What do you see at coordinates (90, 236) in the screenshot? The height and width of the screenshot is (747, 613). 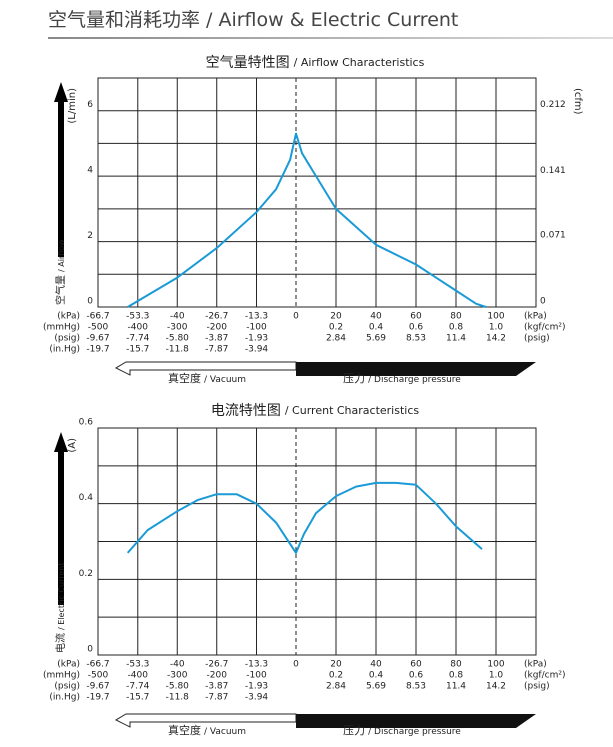 I see `y-tick-label: 2` at bounding box center [90, 236].